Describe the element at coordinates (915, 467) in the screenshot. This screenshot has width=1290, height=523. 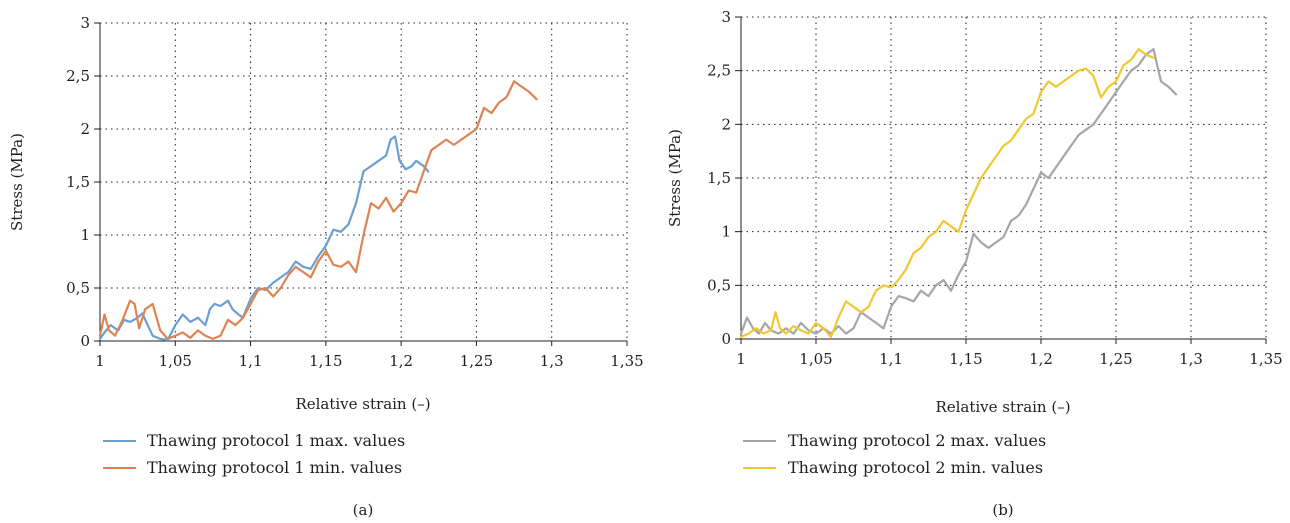
I see `legend-label-b-1: Thawing protocol 2 min. values` at that location.